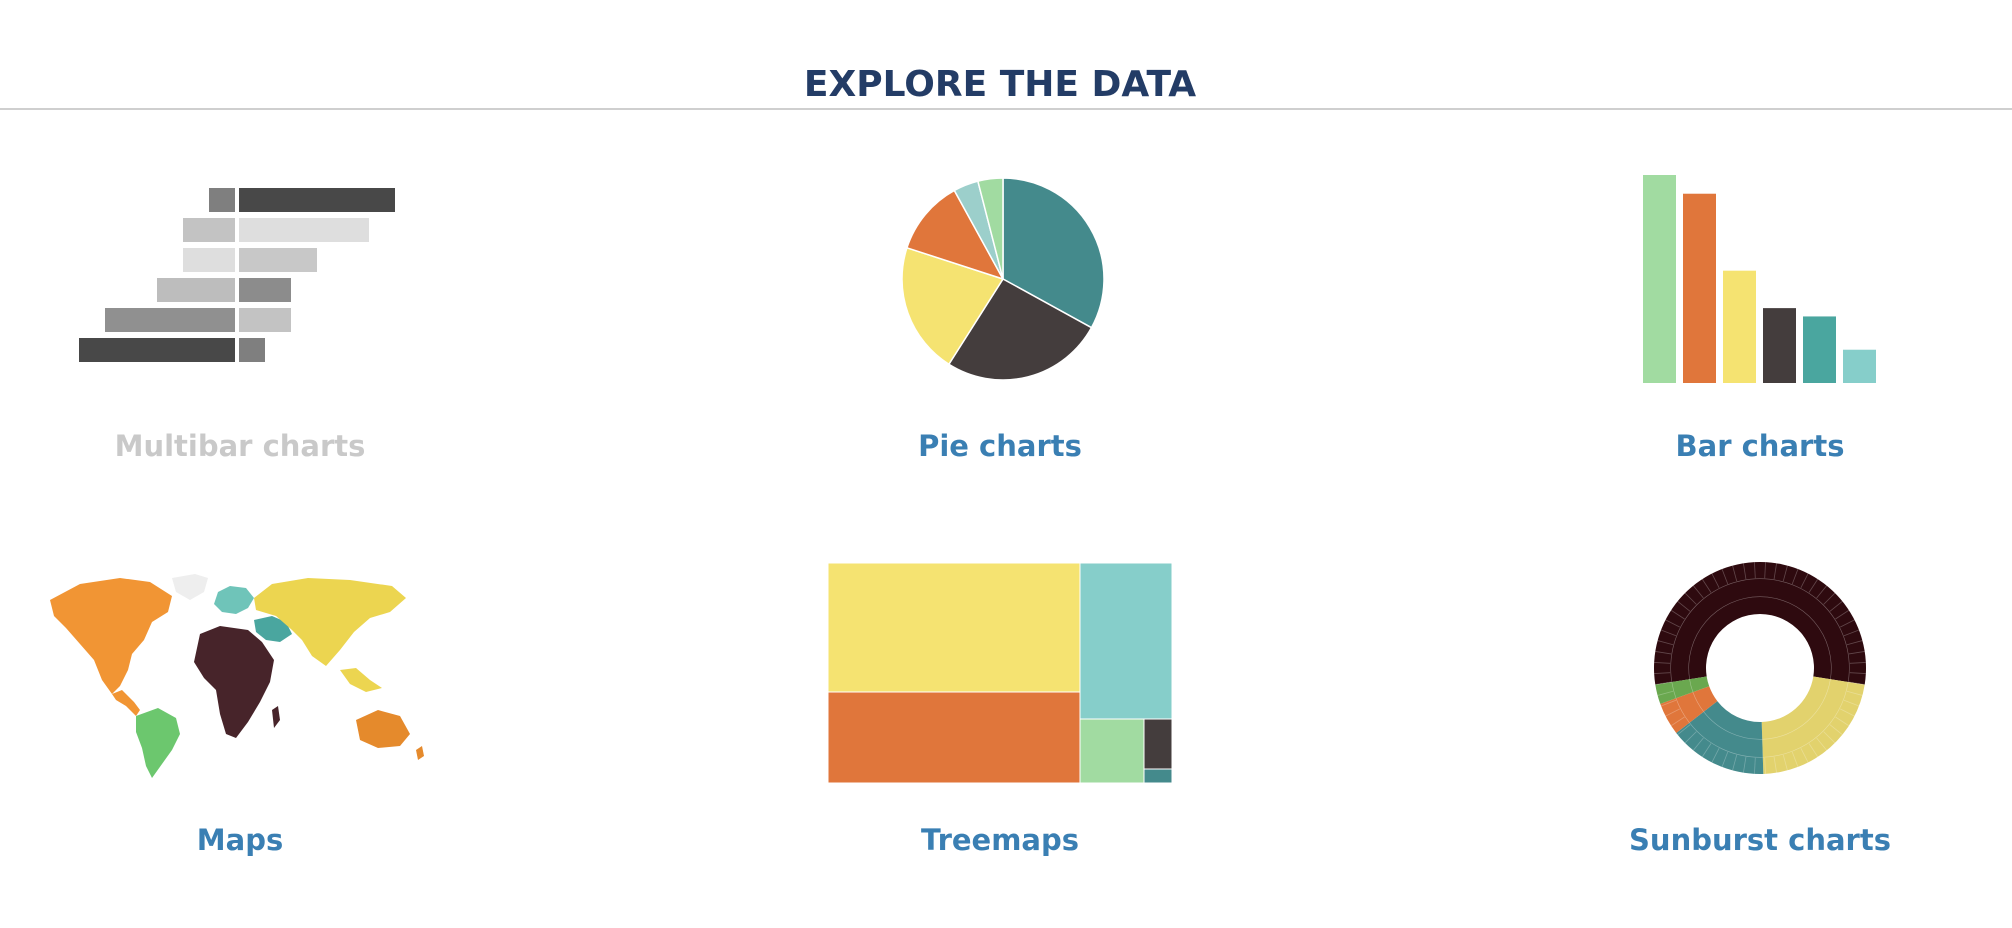  Describe the element at coordinates (111, 636) in the screenshot. I see `map-region-north-america` at that location.